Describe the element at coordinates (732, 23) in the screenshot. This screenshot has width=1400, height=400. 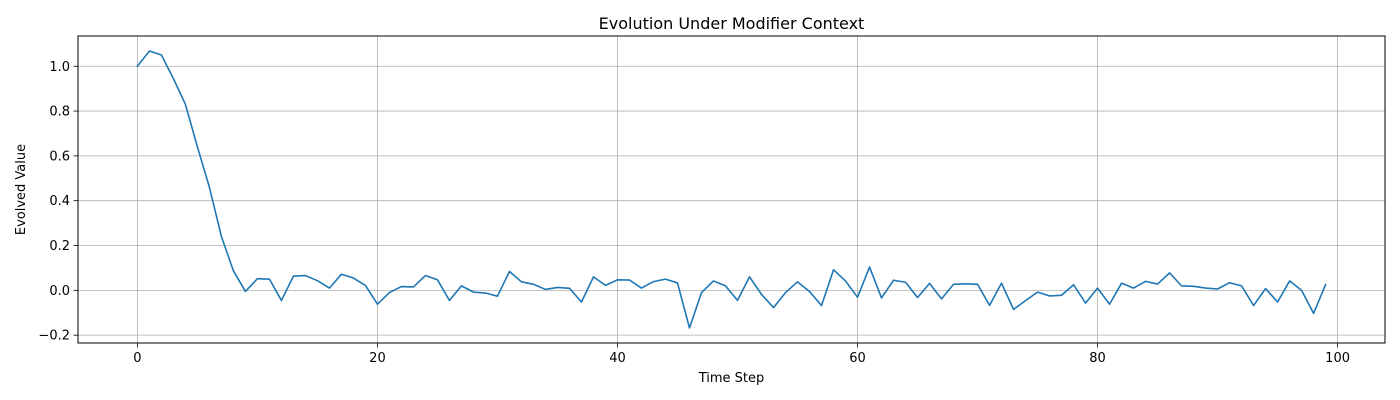
I see `chart-title: Evolution Under Modifier Context` at that location.